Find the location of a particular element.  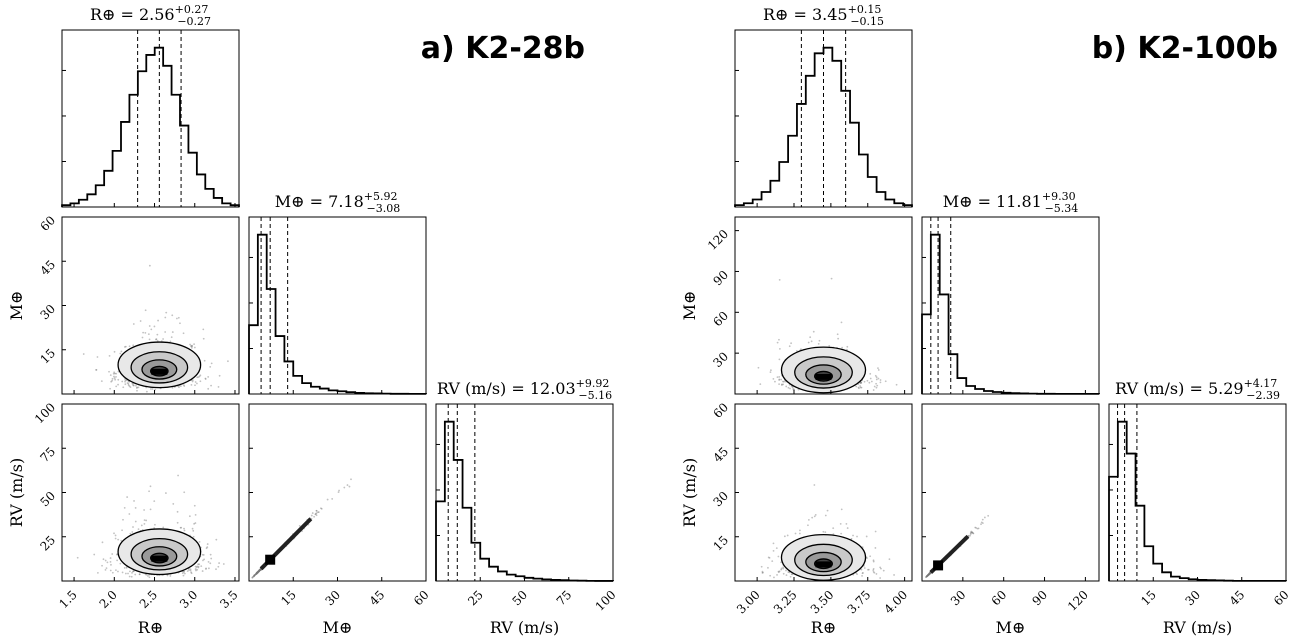

panel-title: a) K2-28b is located at coordinates (503, 48).